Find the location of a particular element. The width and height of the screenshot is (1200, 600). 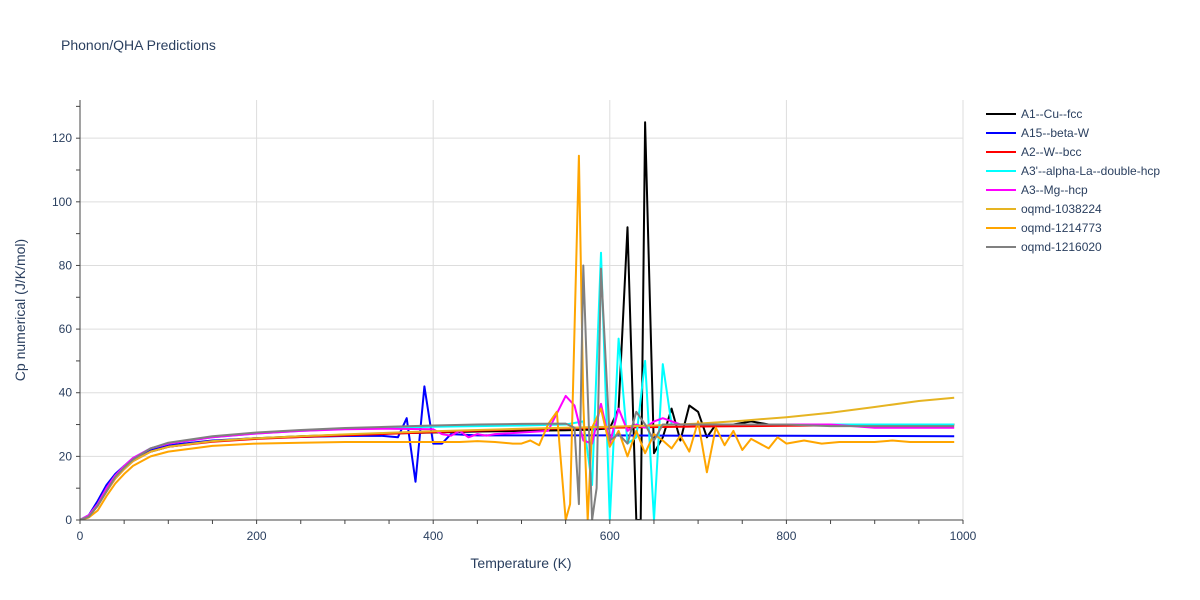

legend-item-a15-beta-w: A15--beta-W is located at coordinates (1038, 133).